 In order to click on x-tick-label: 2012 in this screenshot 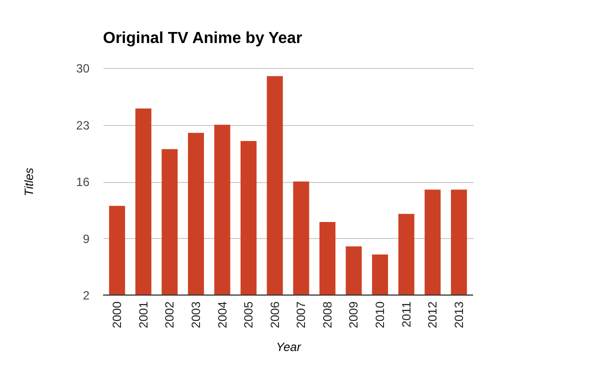, I will do `click(433, 314)`.